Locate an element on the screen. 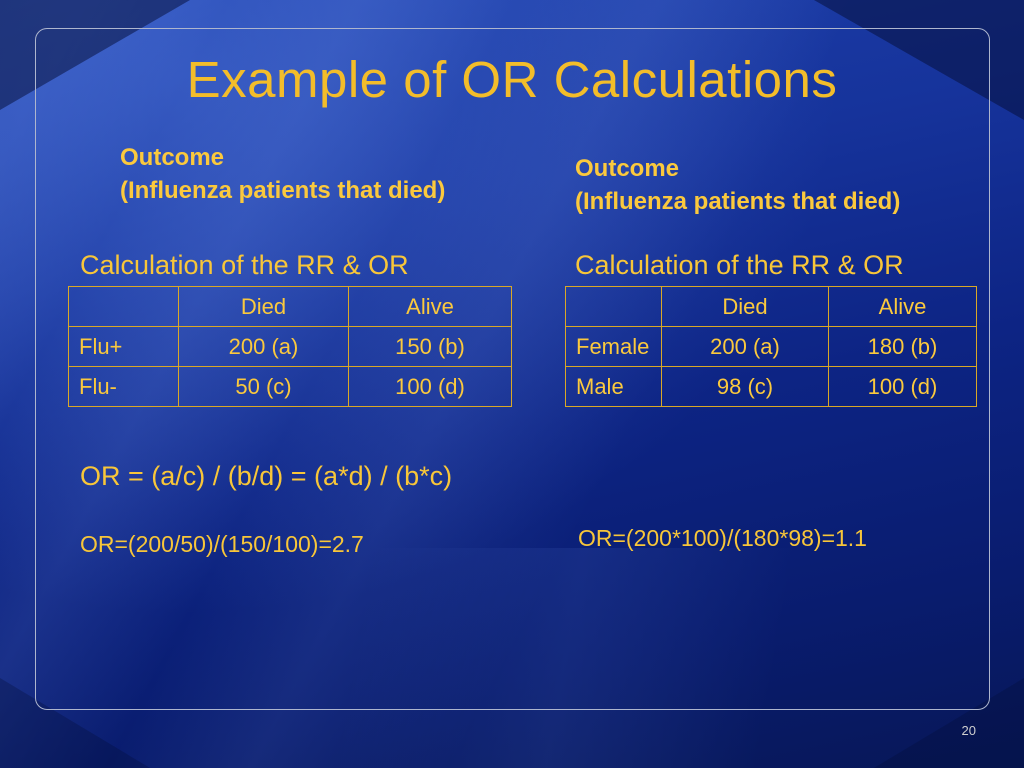  background-corner-bottom-left is located at coordinates (75, 723).